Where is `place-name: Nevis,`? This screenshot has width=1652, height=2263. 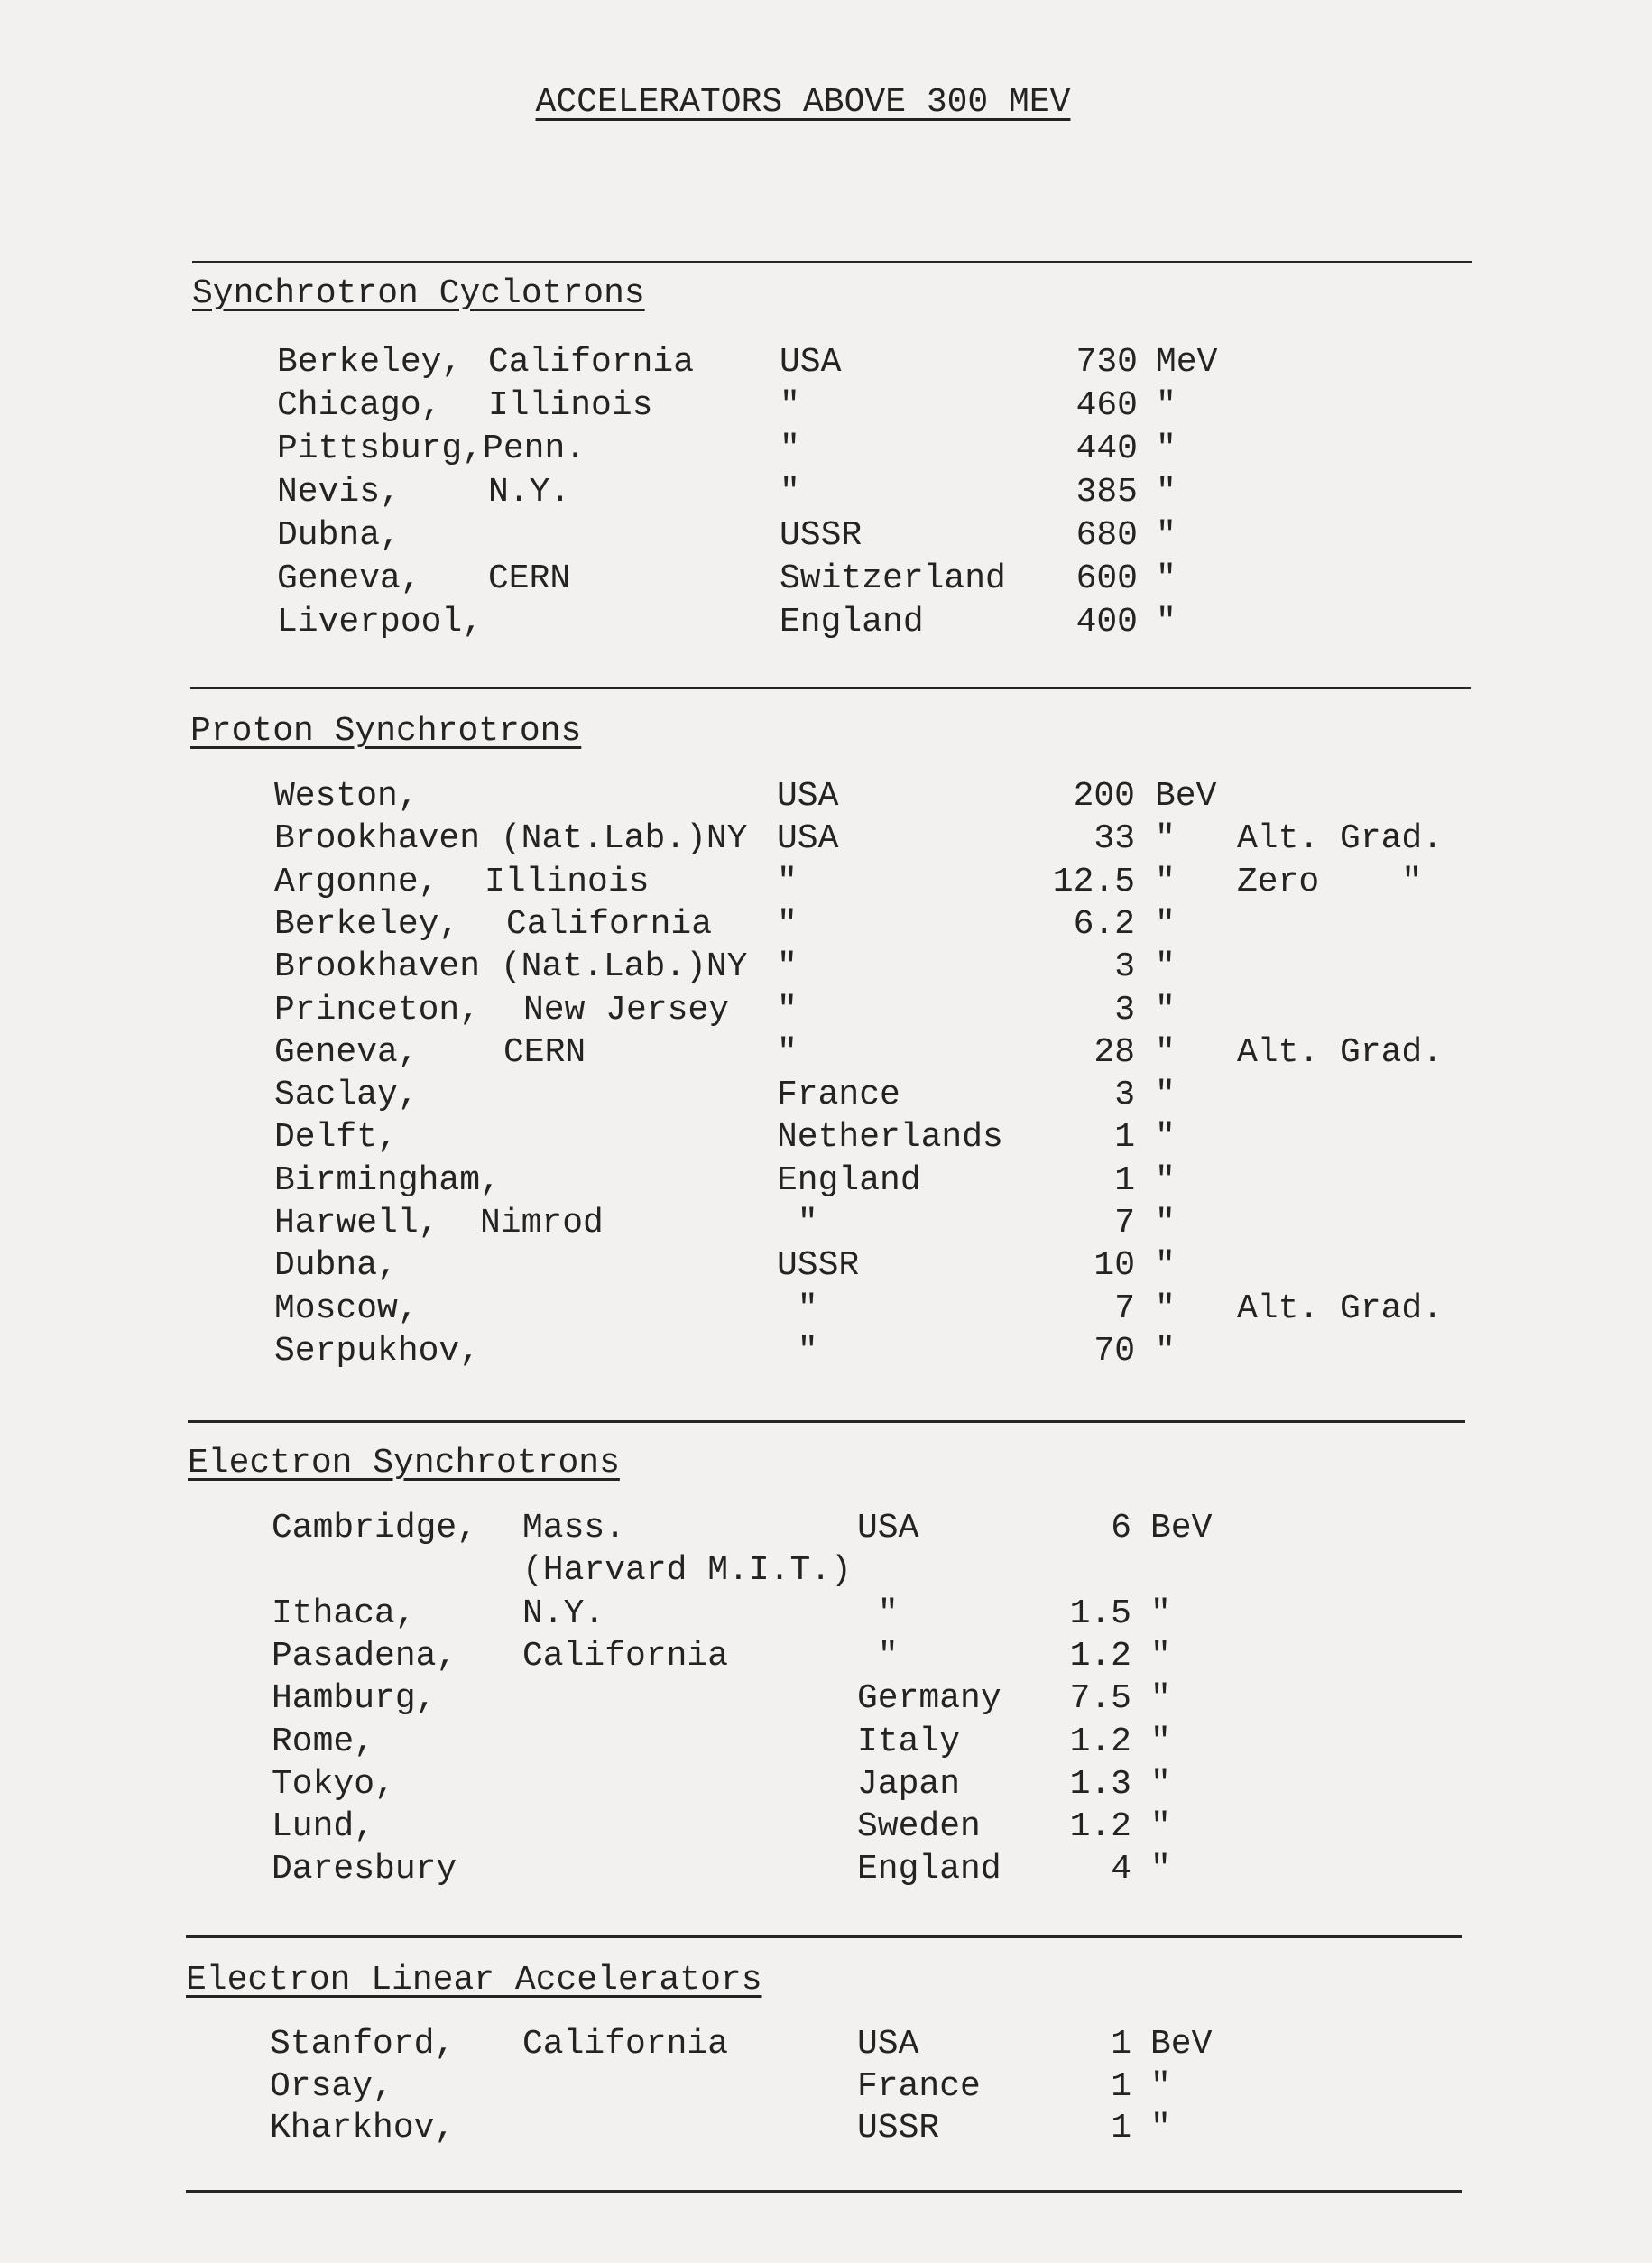
place-name: Nevis, is located at coordinates (339, 492).